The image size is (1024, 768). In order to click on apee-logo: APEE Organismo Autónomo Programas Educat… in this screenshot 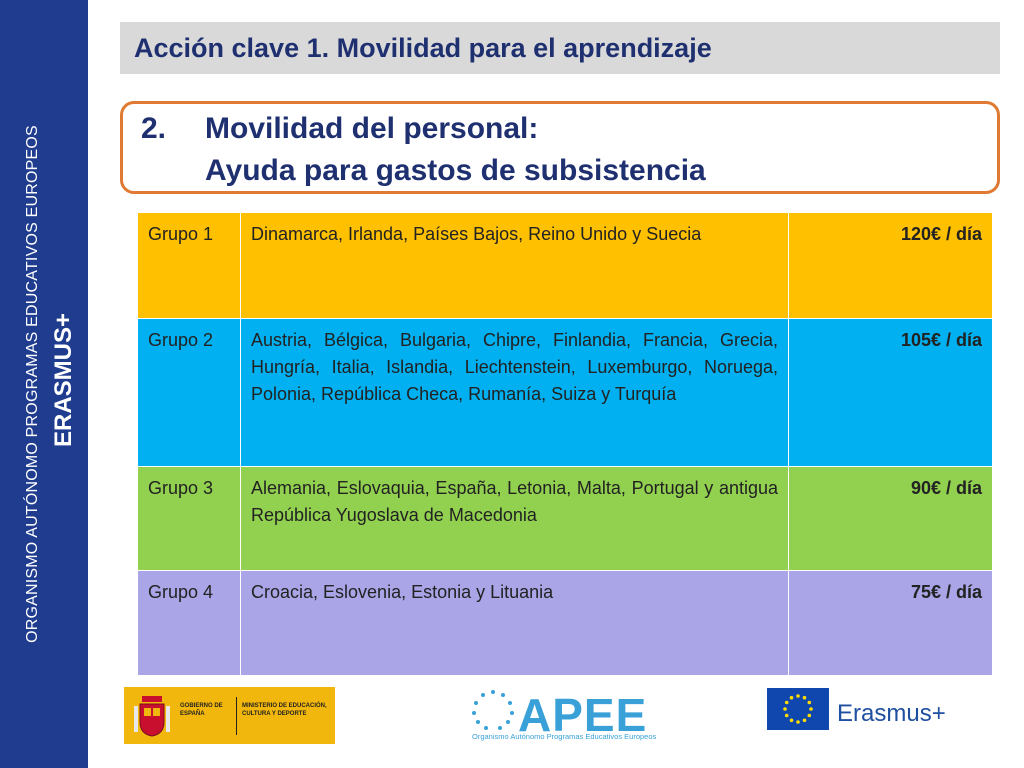, I will do `click(561, 718)`.